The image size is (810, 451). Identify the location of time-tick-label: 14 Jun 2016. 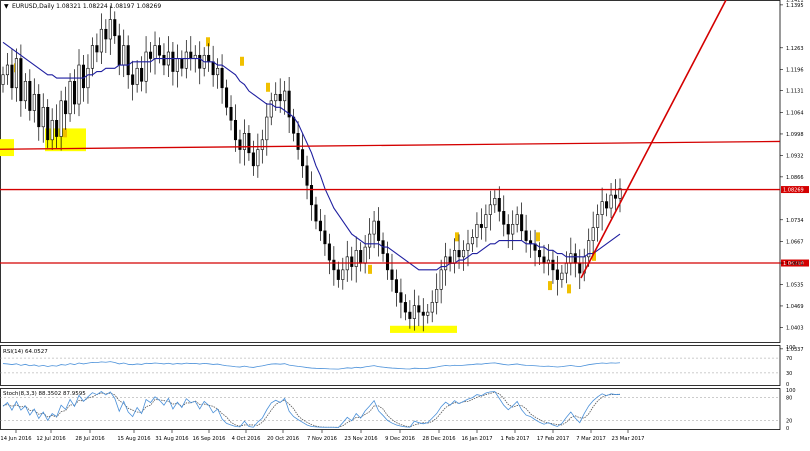
(15, 439).